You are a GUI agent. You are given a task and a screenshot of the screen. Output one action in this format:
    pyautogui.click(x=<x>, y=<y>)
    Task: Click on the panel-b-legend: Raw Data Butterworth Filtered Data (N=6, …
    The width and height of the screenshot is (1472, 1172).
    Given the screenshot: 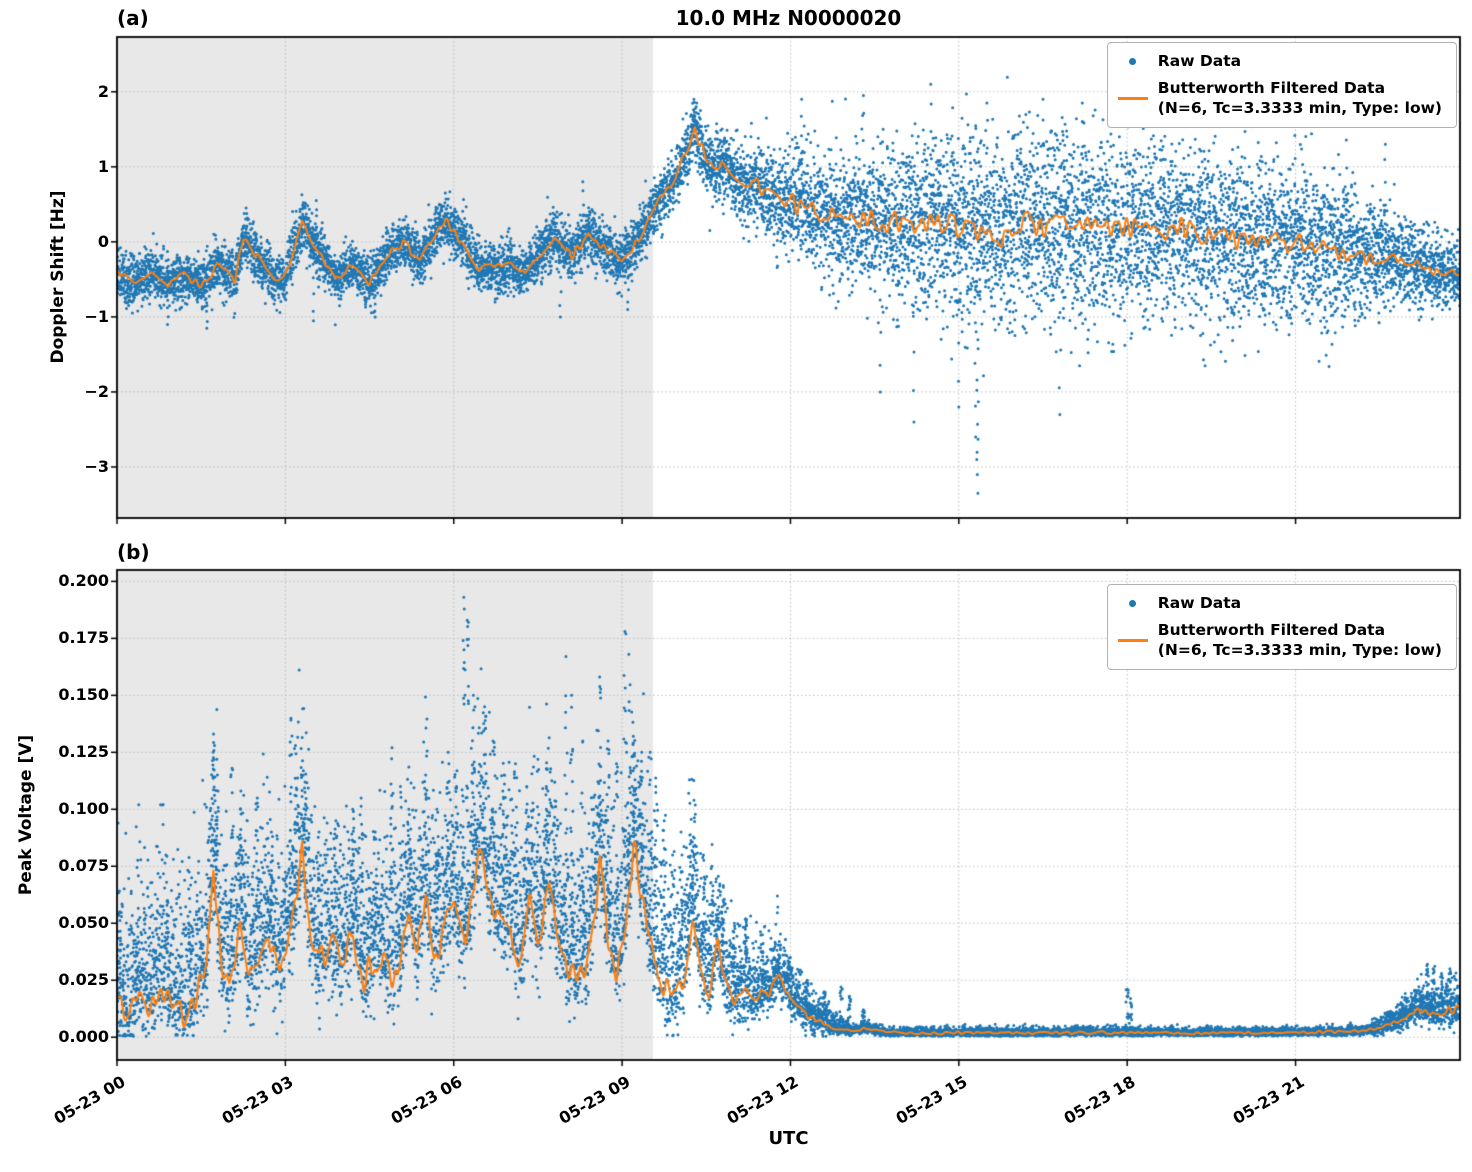 What is the action you would take?
    pyautogui.click(x=1281, y=627)
    